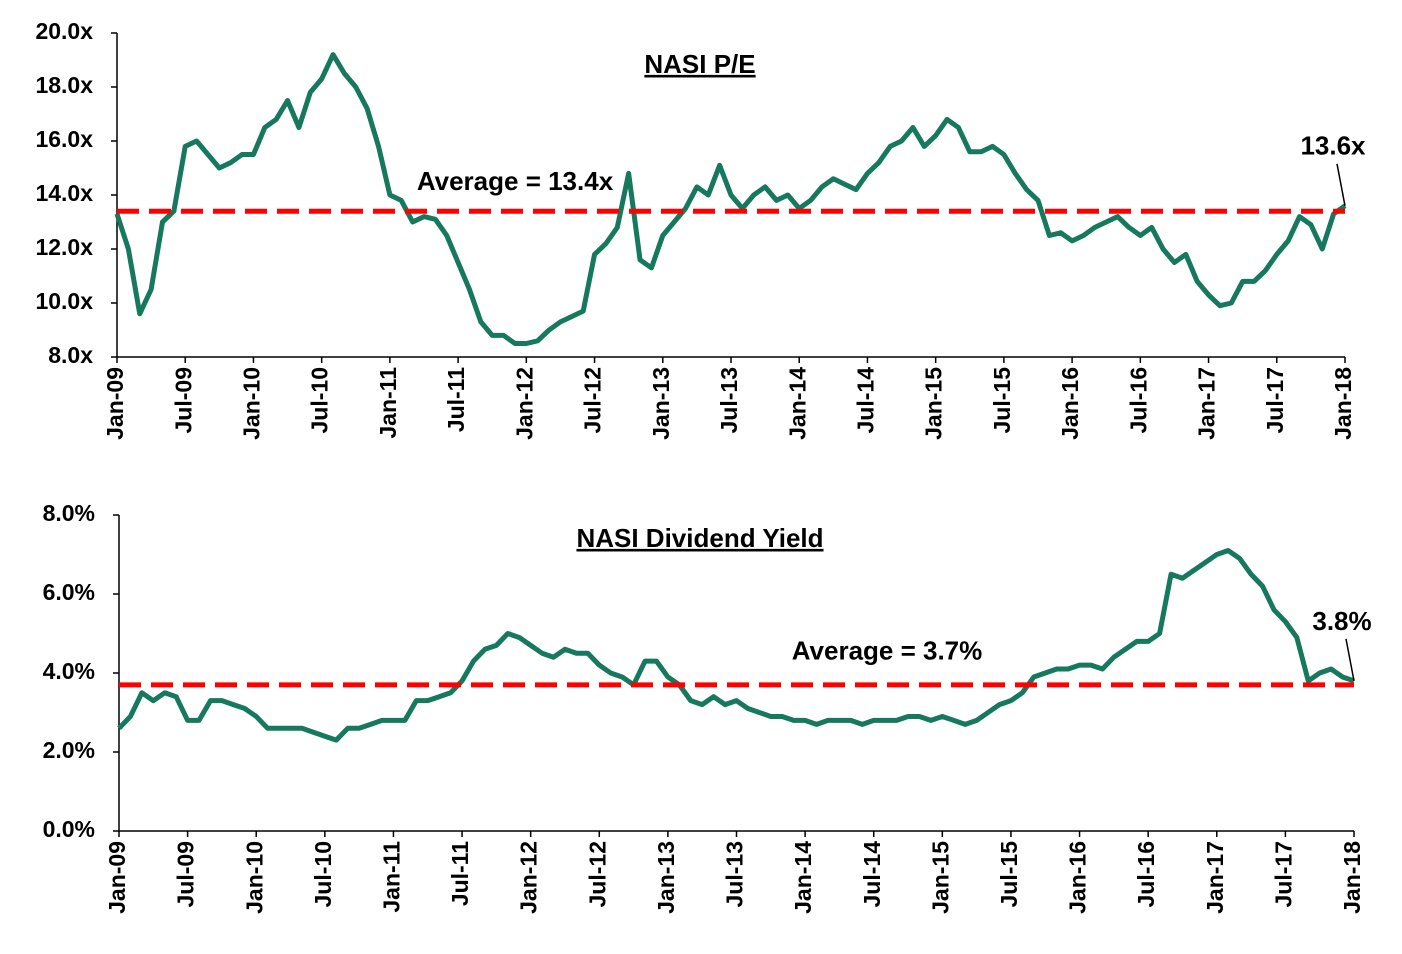  I want to click on last-label: 13.6x, so click(1333, 146).